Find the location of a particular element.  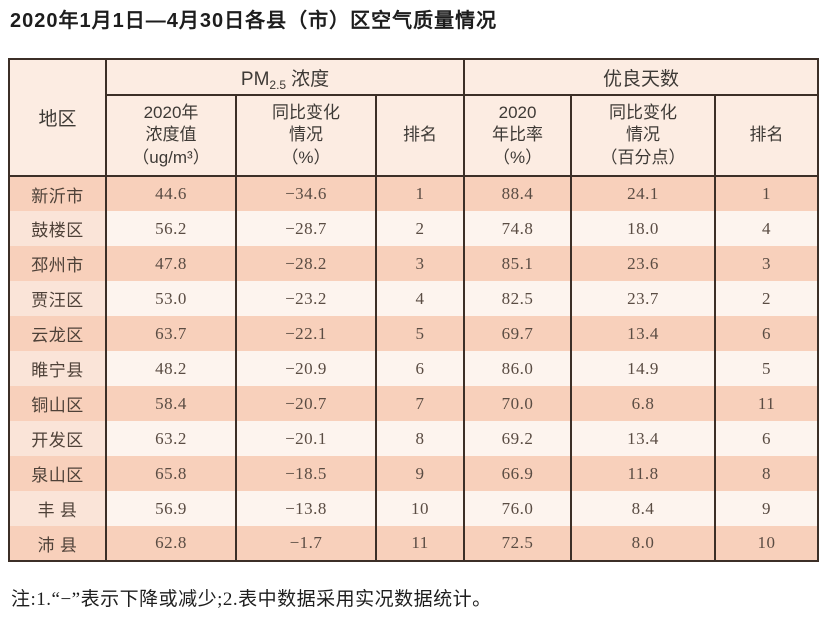

good-ratio-cell: 69.2 is located at coordinates (518, 438).